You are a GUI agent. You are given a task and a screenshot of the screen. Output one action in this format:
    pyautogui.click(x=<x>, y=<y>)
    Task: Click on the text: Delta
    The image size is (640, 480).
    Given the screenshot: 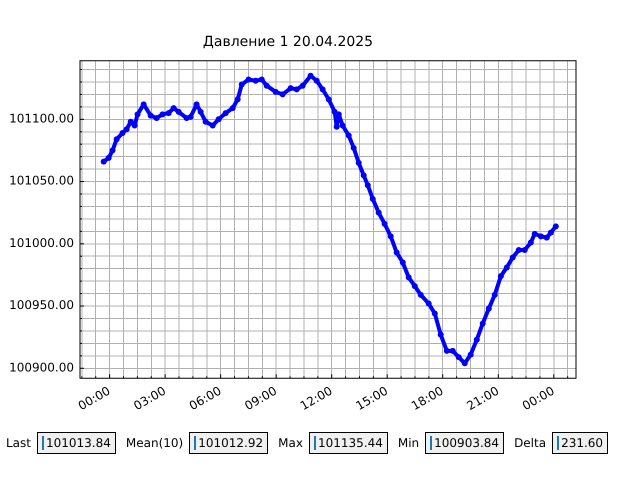 What is the action you would take?
    pyautogui.click(x=530, y=443)
    